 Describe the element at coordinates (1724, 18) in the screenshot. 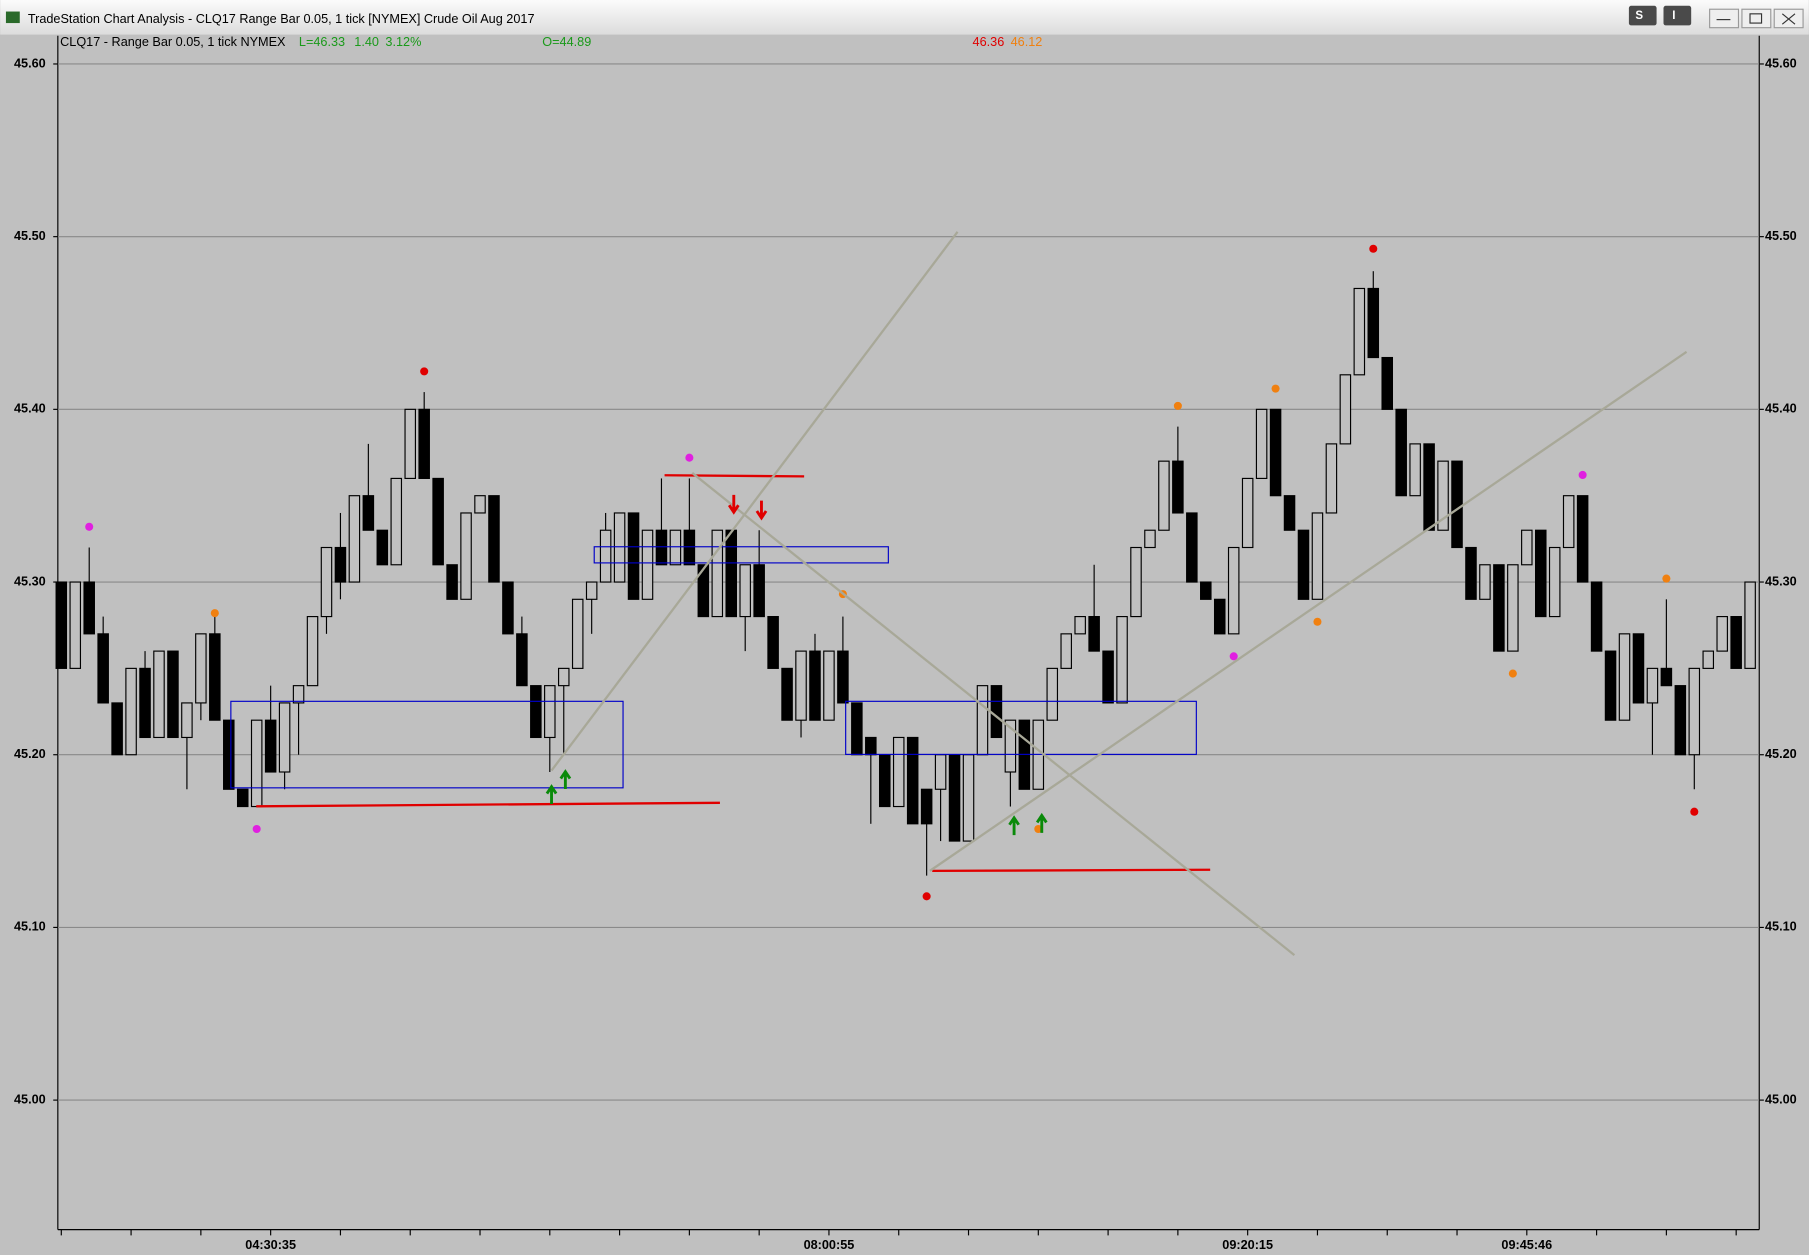

I see `minimize-button` at that location.